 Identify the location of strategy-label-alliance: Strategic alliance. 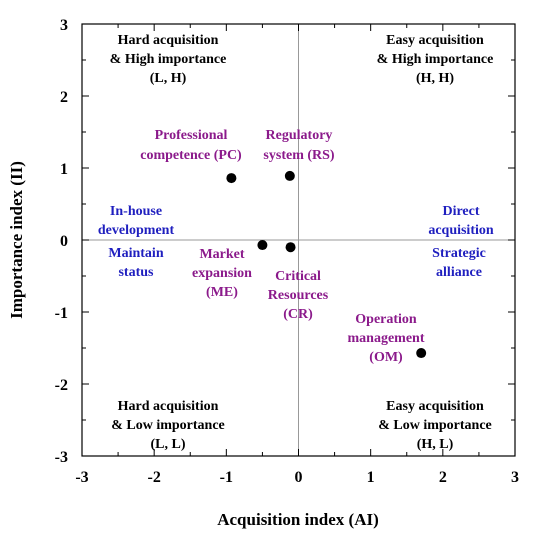
(459, 263).